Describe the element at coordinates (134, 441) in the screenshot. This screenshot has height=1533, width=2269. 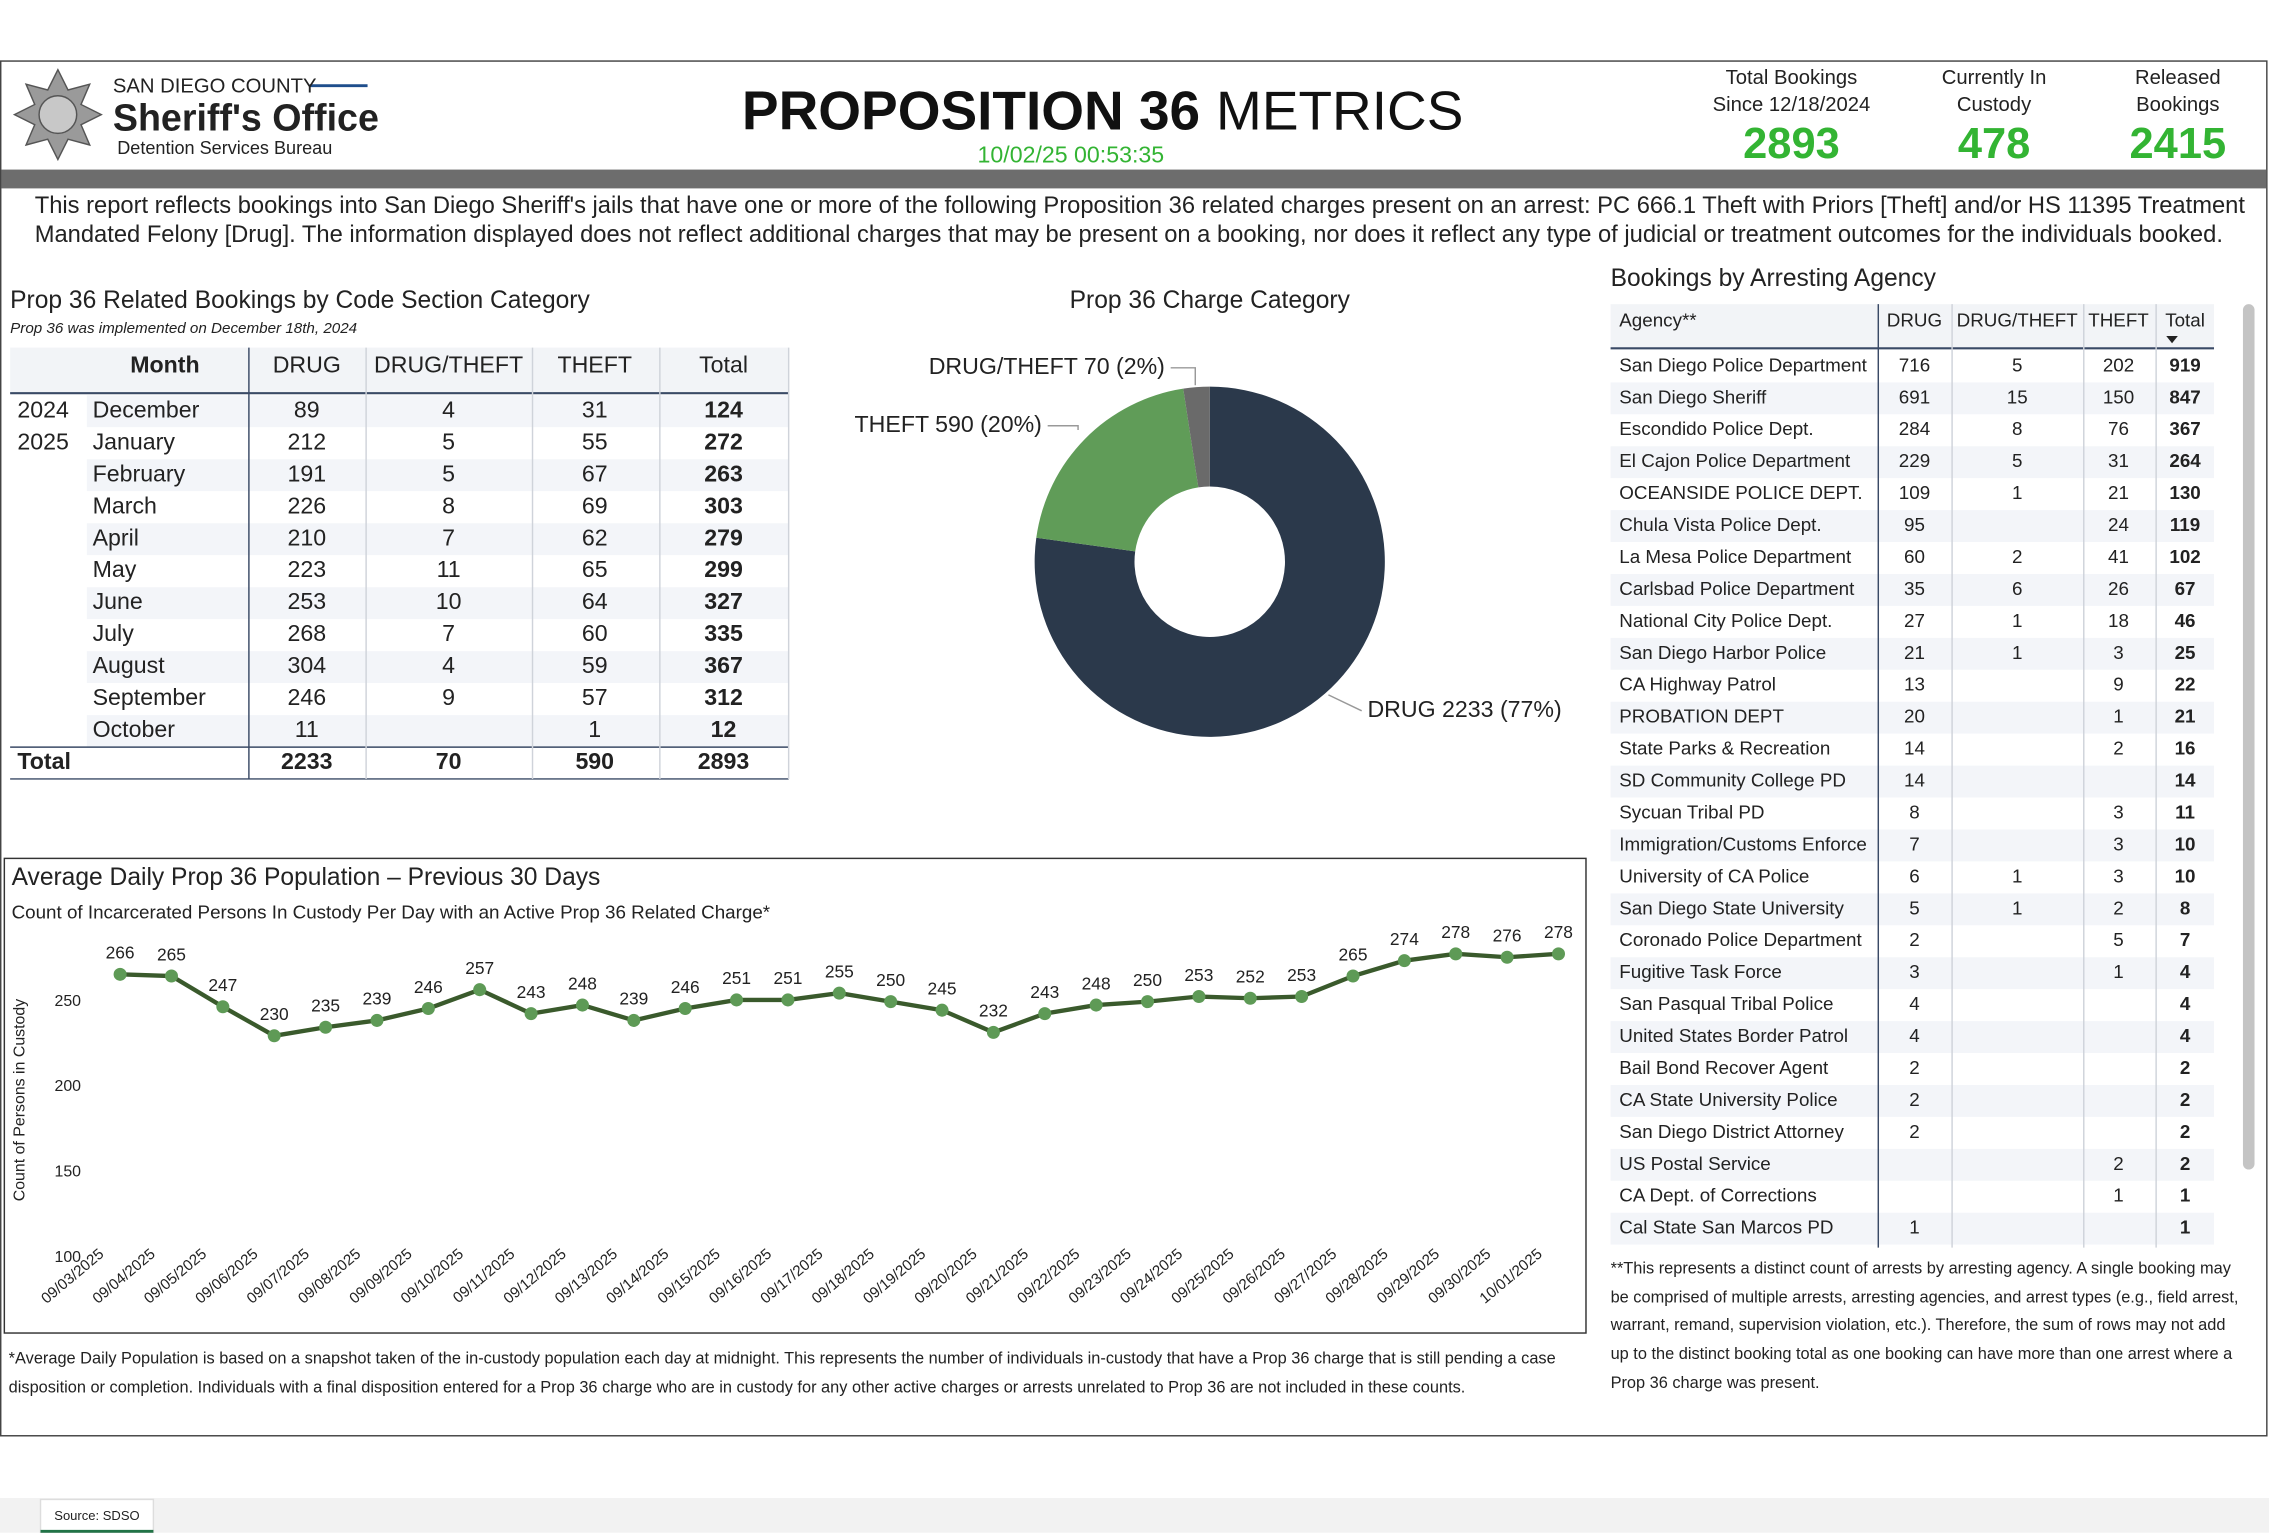
I see `month-cell: January` at that location.